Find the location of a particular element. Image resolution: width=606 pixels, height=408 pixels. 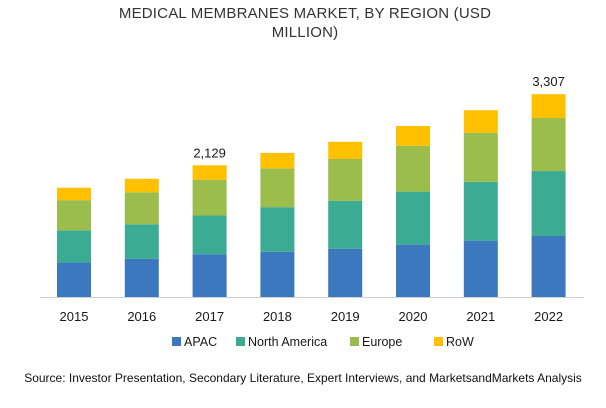

x-tick-label: 2019 is located at coordinates (345, 316).